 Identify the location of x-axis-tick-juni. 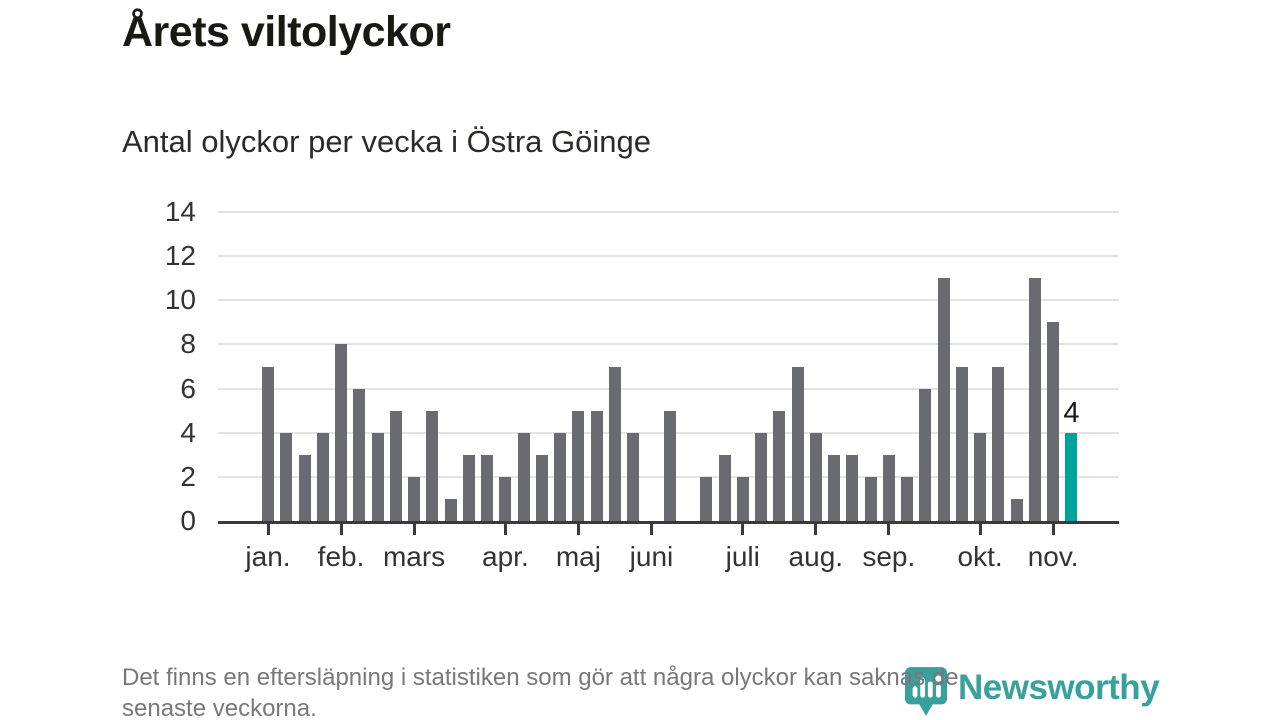
(651, 529).